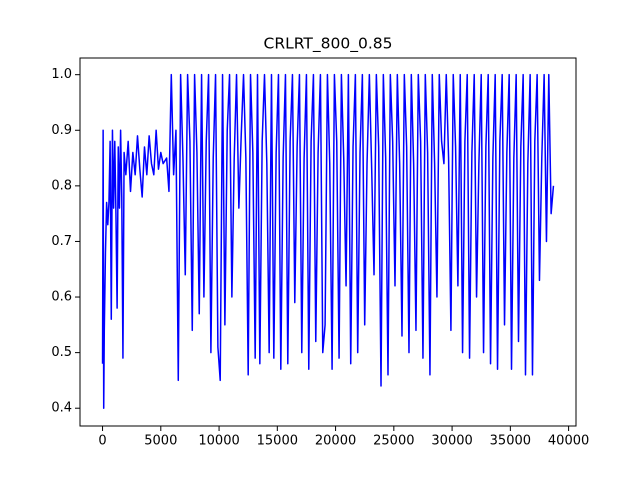  What do you see at coordinates (61, 130) in the screenshot?
I see `y-tick-label: 0.9` at bounding box center [61, 130].